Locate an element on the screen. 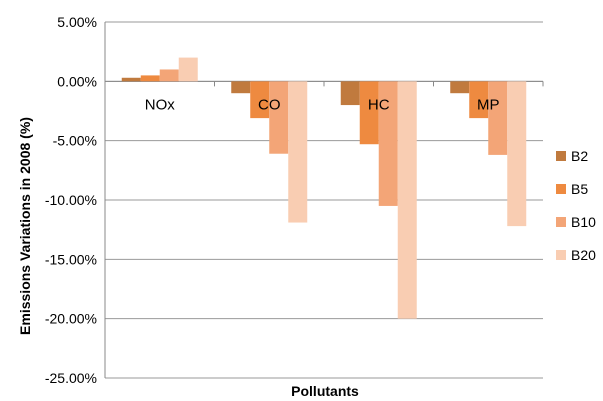 This screenshot has height=401, width=603. bar-b10-nox is located at coordinates (169, 75).